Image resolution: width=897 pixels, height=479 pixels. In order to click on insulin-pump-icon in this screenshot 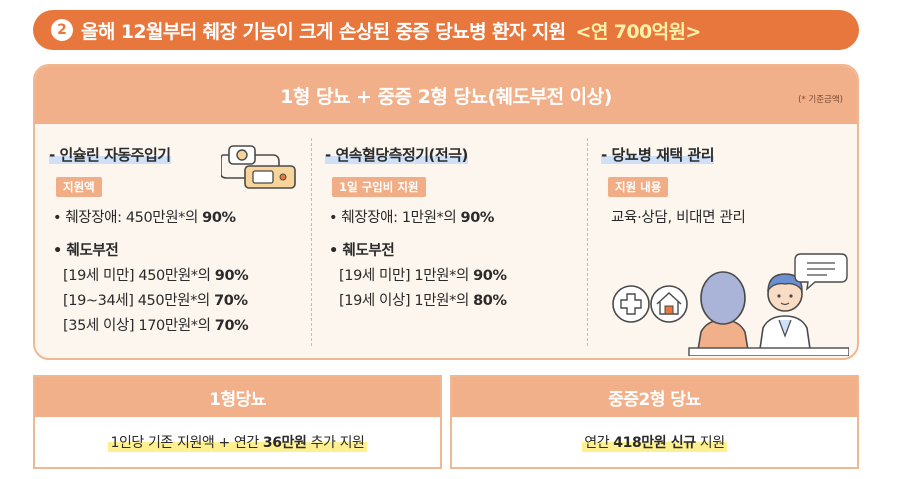, I will do `click(258, 167)`.